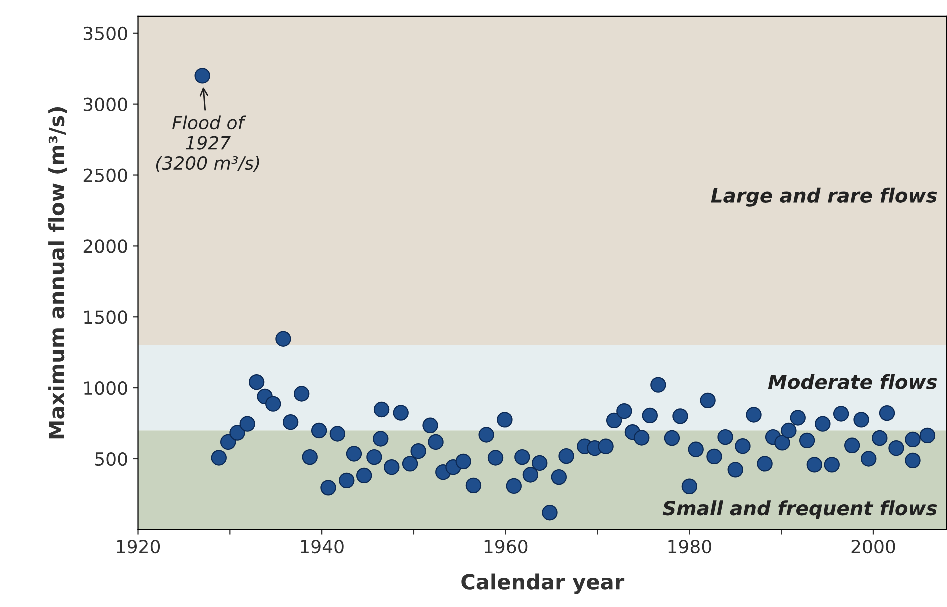 The height and width of the screenshot is (607, 947). I want to click on y-tick-label: 1000, so click(106, 389).